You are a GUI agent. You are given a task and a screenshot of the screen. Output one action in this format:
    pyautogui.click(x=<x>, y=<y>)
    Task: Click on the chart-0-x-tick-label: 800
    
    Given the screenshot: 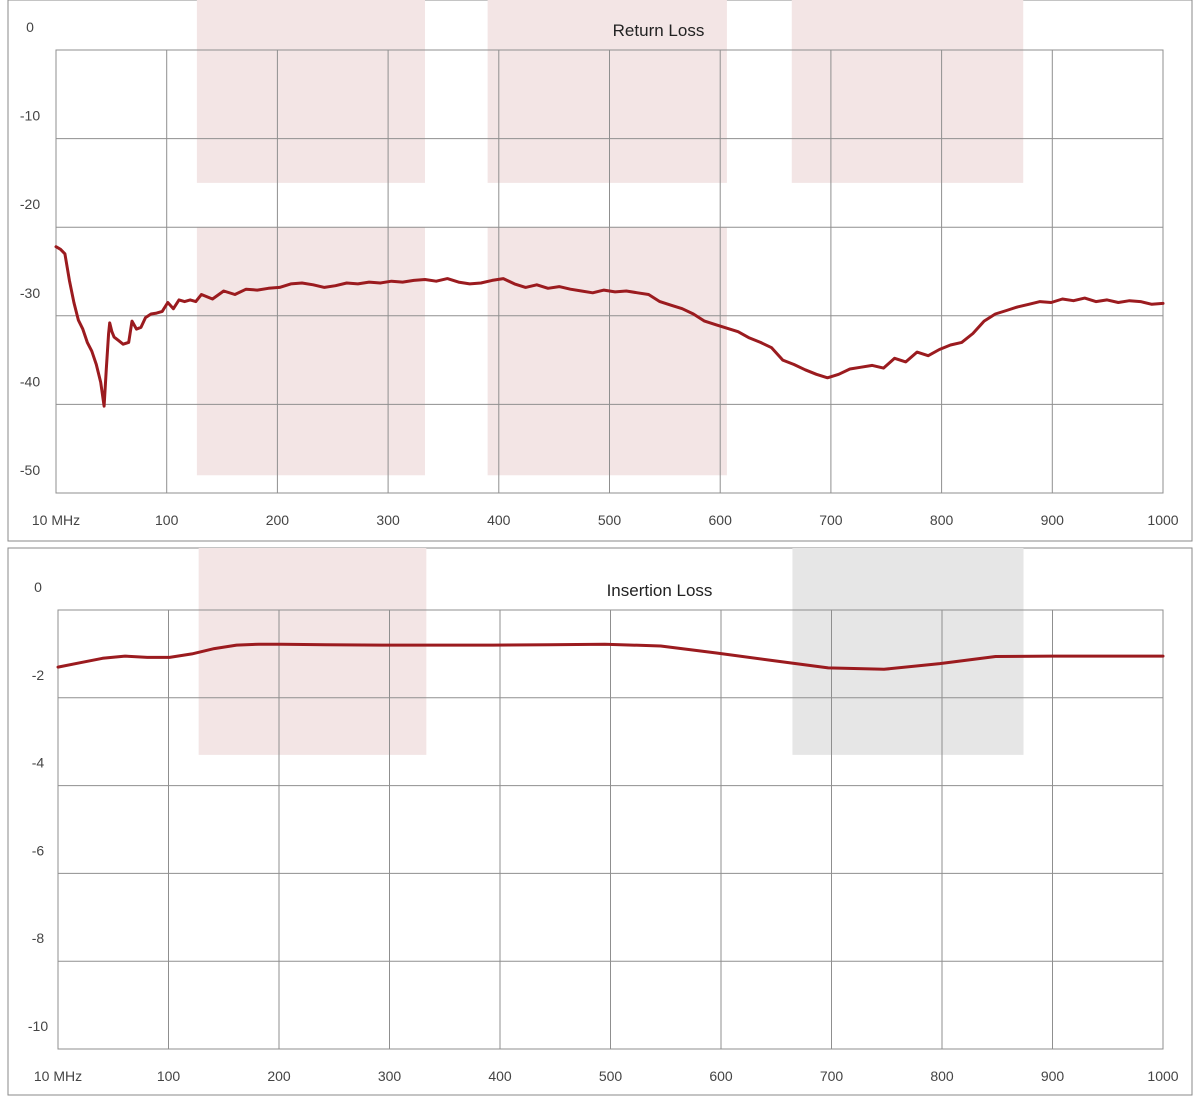 What is the action you would take?
    pyautogui.click(x=942, y=520)
    